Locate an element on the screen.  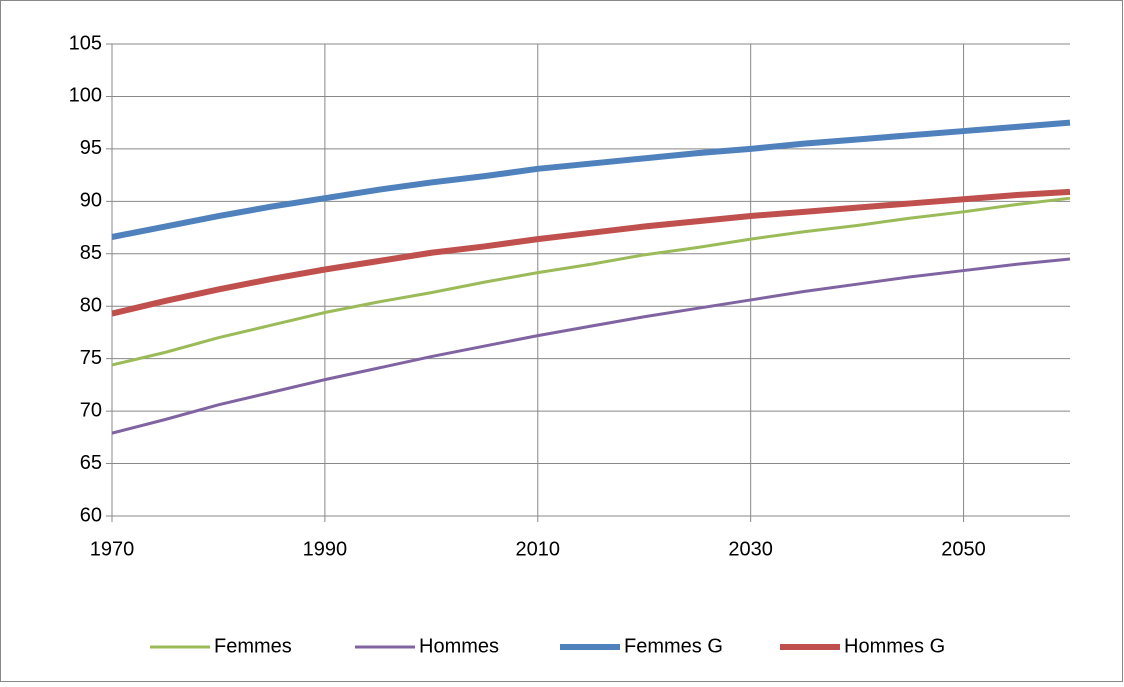
y-tick-label: 65 is located at coordinates (91, 463).